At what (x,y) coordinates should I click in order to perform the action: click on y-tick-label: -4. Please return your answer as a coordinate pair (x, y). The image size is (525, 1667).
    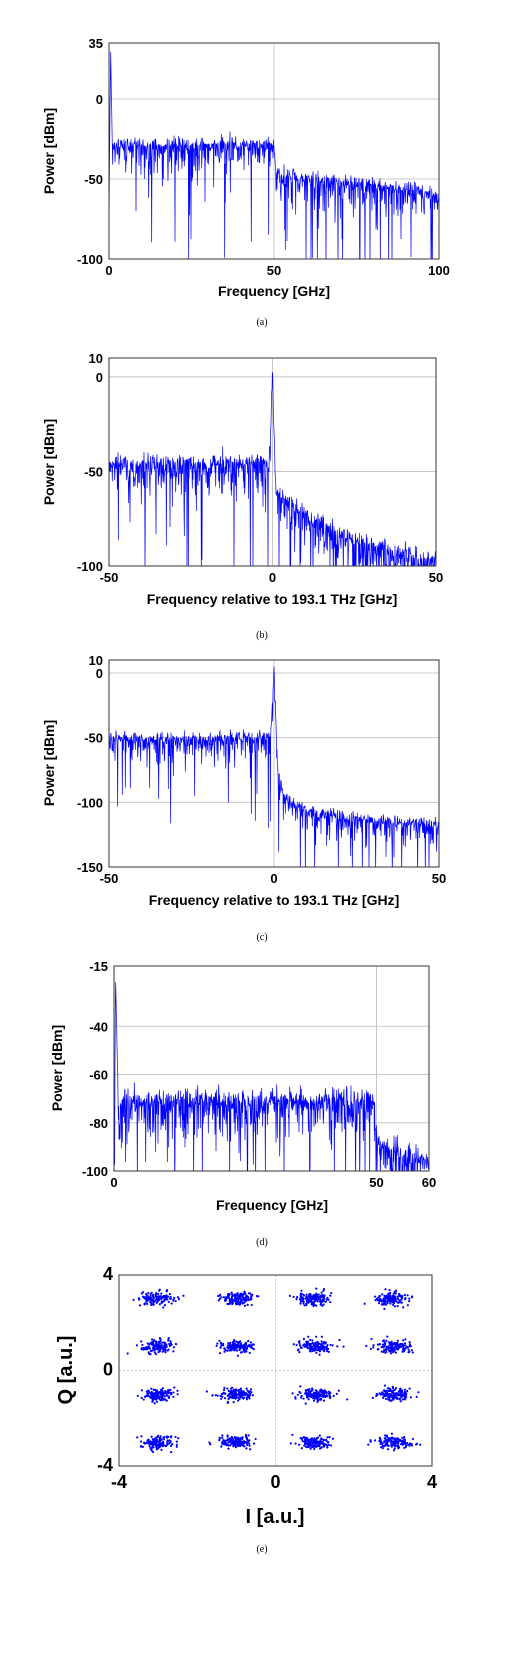
    Looking at the image, I should click on (105, 1465).